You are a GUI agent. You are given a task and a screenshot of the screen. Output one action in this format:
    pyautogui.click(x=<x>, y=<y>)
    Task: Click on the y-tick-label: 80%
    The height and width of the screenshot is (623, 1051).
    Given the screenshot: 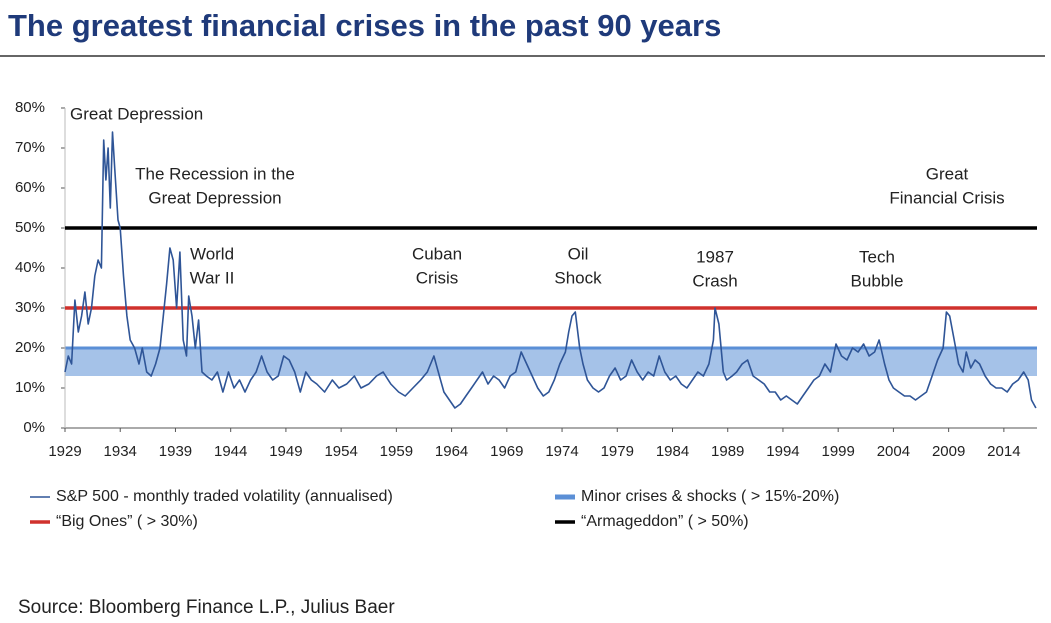 What is the action you would take?
    pyautogui.click(x=30, y=107)
    